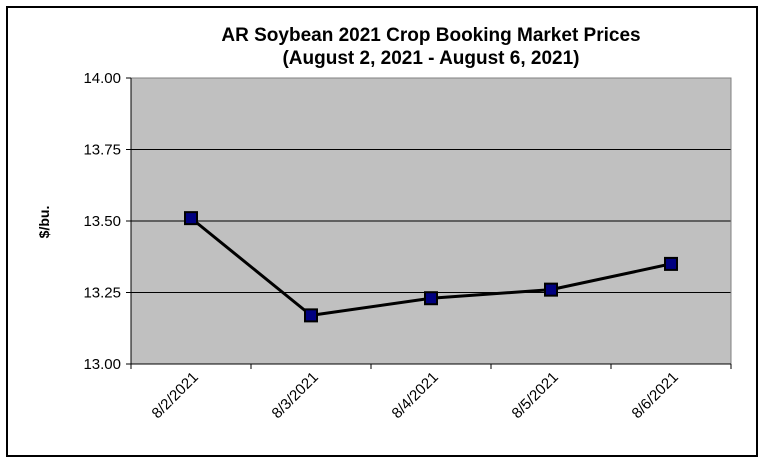  What do you see at coordinates (295, 395) in the screenshot?
I see `x-tick-label: 8/3/2021` at bounding box center [295, 395].